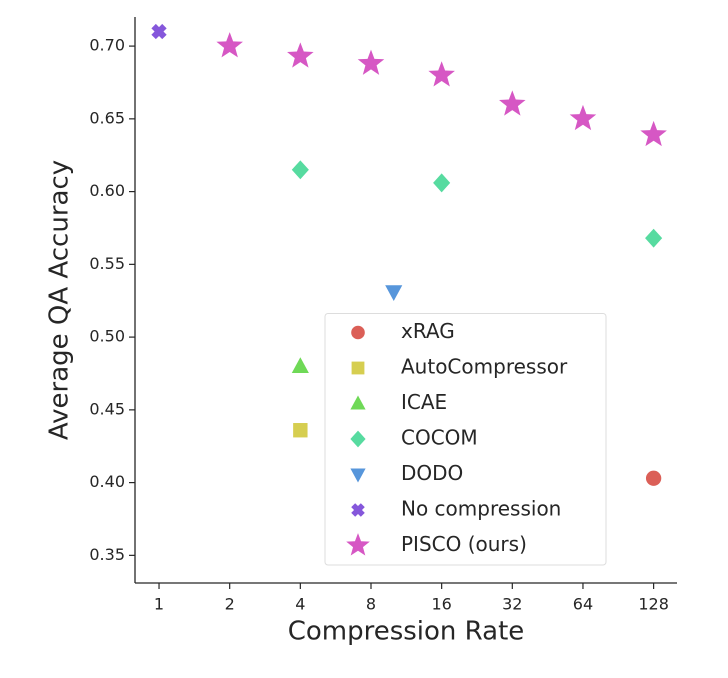  What do you see at coordinates (107, 190) in the screenshot?
I see `y-tick-label: 0.60` at bounding box center [107, 190].